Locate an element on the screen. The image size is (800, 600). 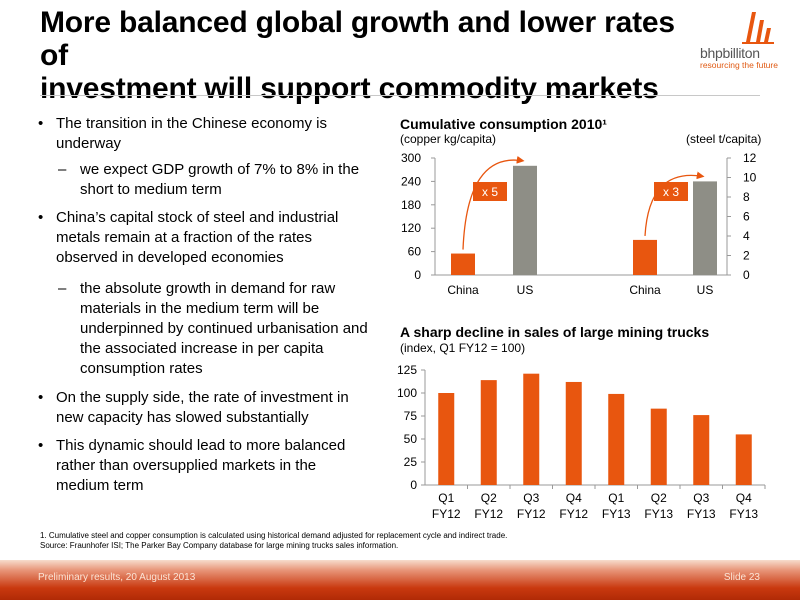
chart1-left-tick-label: 300 is located at coordinates (411, 158).